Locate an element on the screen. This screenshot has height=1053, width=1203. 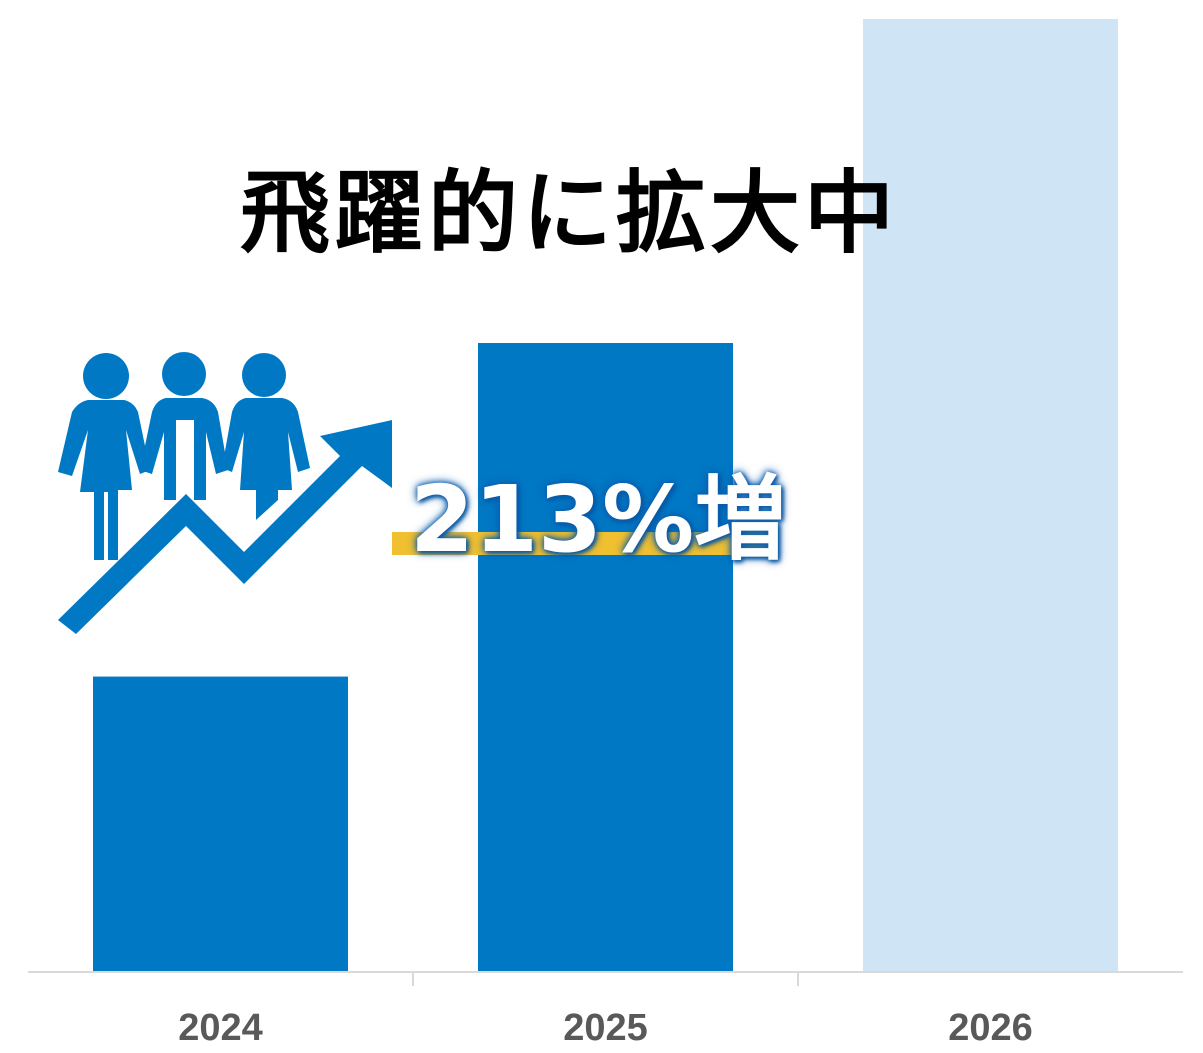
x-tick-labels: 2024 2025 2026 is located at coordinates (605, 1028).